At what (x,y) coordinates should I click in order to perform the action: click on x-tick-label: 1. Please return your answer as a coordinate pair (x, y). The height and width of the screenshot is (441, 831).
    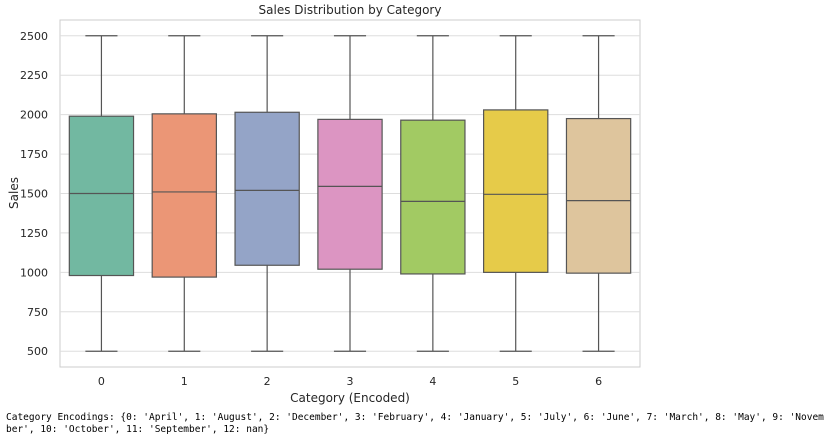
    Looking at the image, I should click on (184, 381).